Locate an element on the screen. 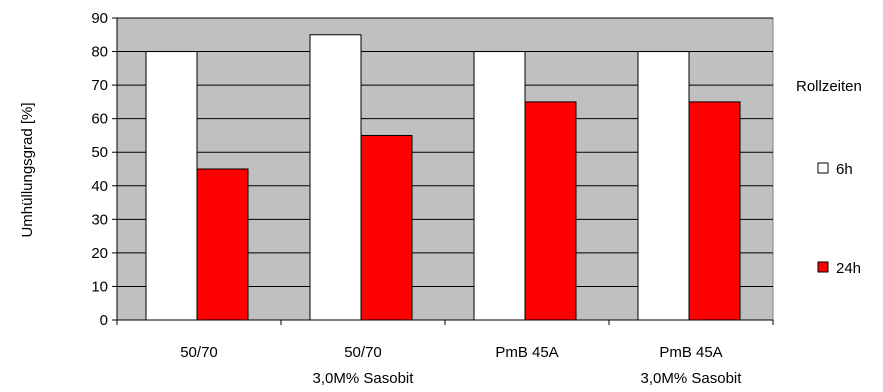 Image resolution: width=883 pixels, height=392 pixels. y-tick-label: 50 is located at coordinates (99, 152).